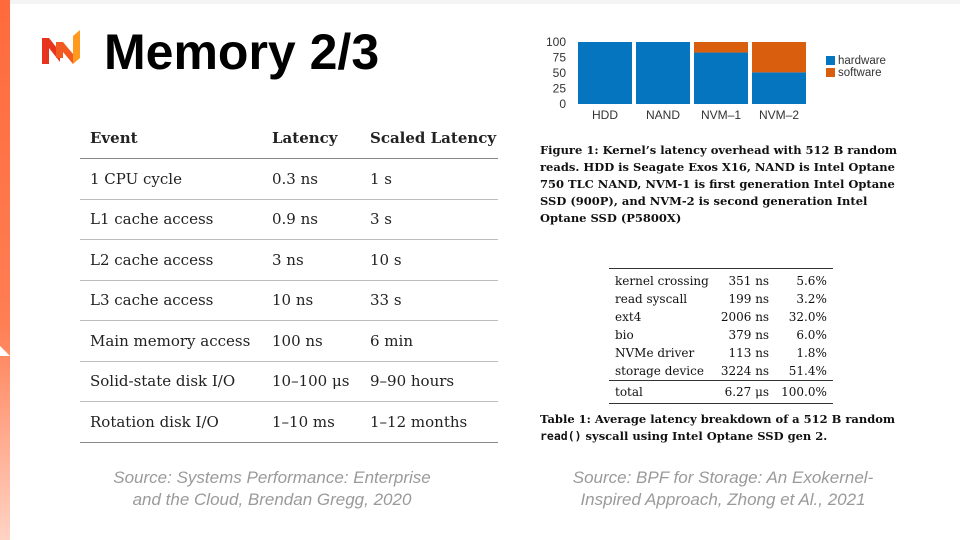  I want to click on percent-cell: 32.0%, so click(807, 317).